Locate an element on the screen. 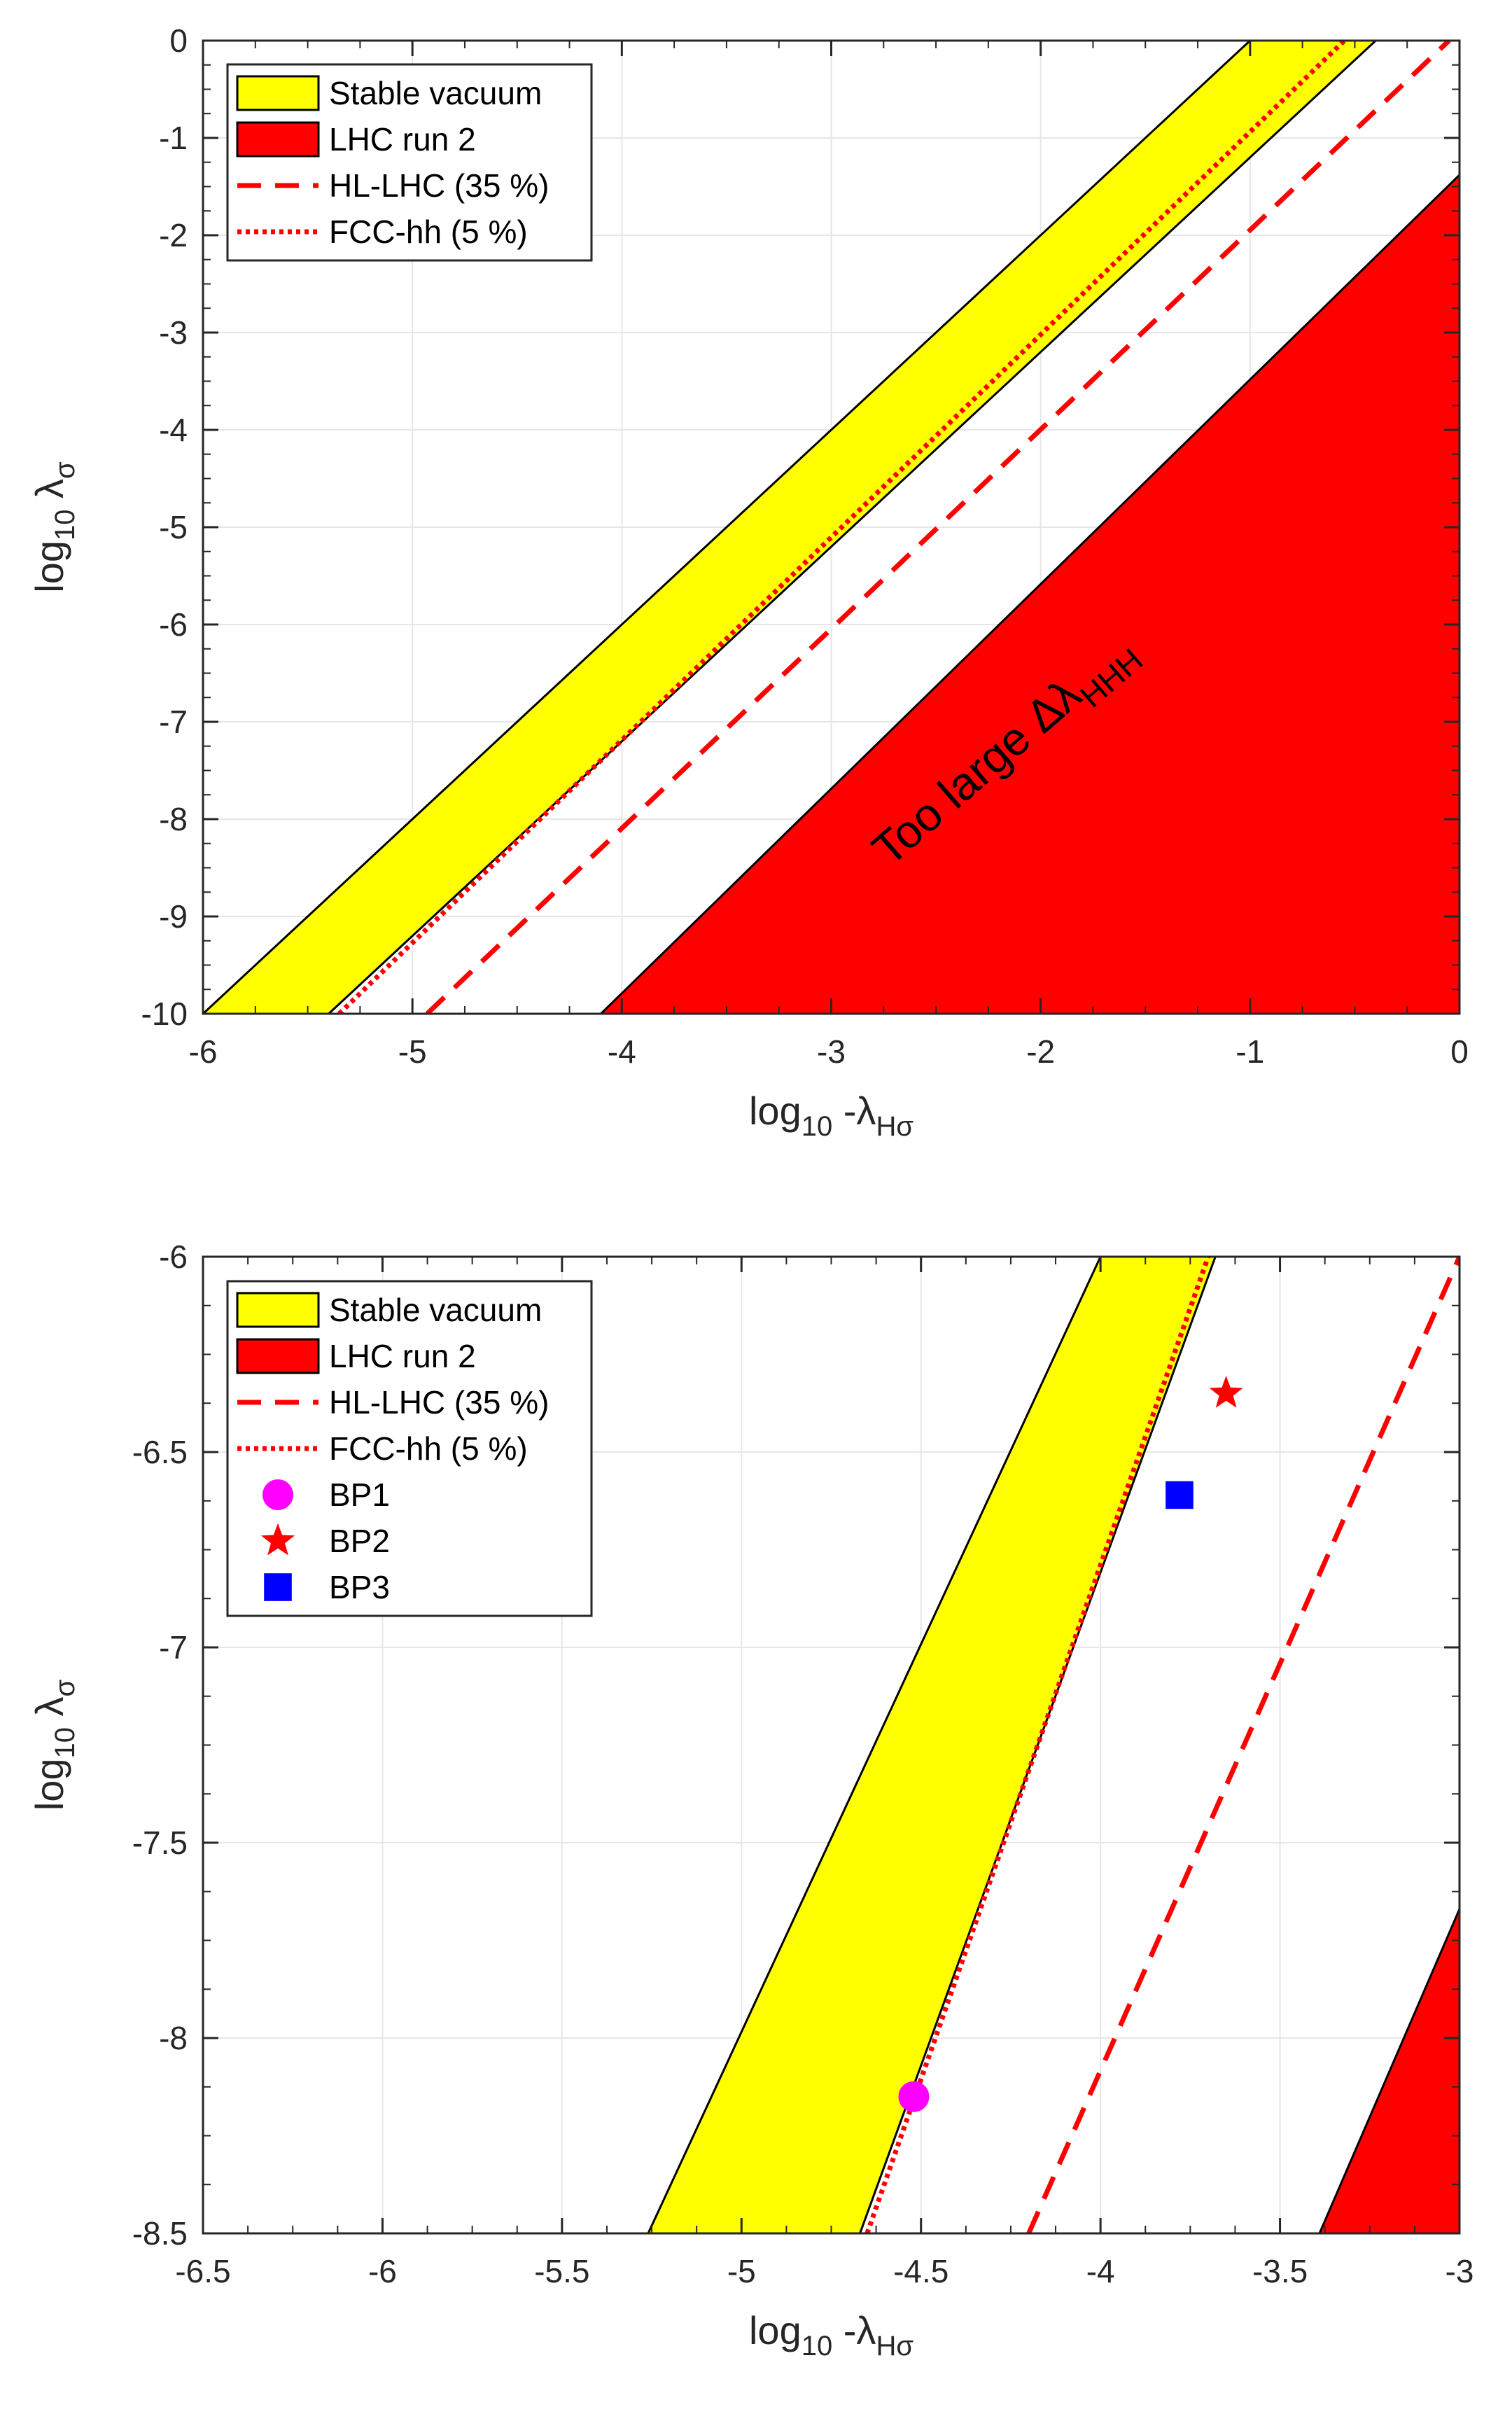 The height and width of the screenshot is (2414, 1512). y-tick-label: -8.5 is located at coordinates (160, 2233).